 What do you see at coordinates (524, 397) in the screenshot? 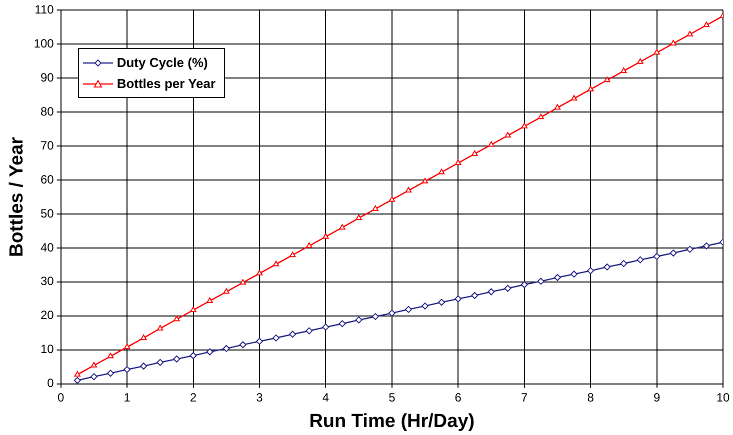
I see `x-tick-label: 7` at bounding box center [524, 397].